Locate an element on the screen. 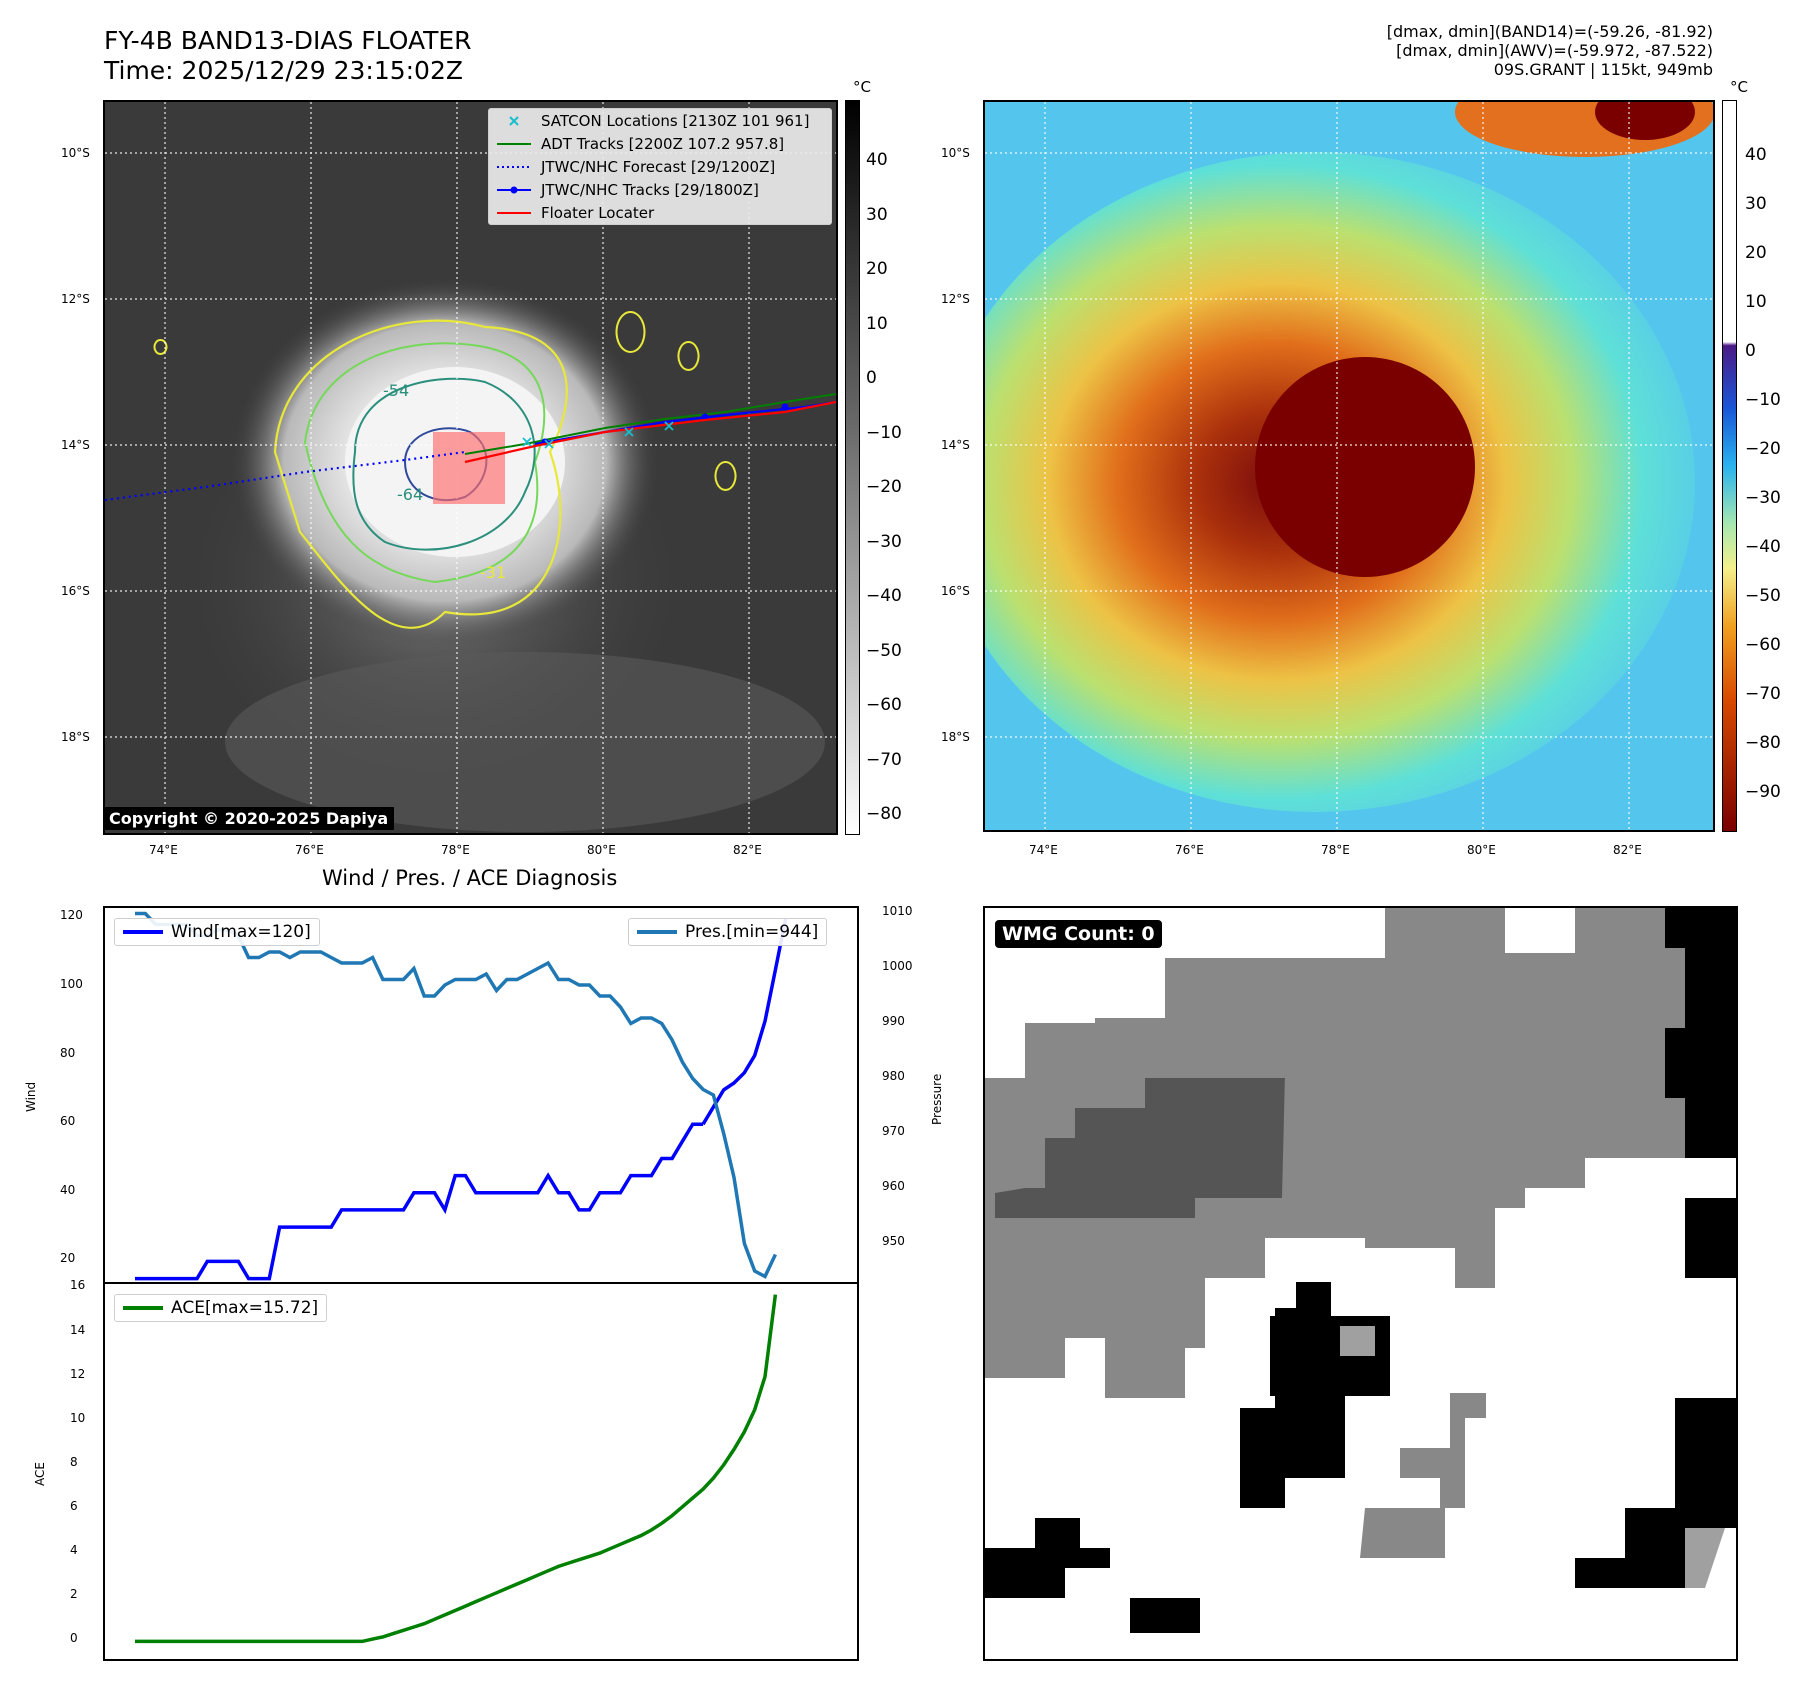  ir-colorbar-tick: 30 is located at coordinates (877, 214).